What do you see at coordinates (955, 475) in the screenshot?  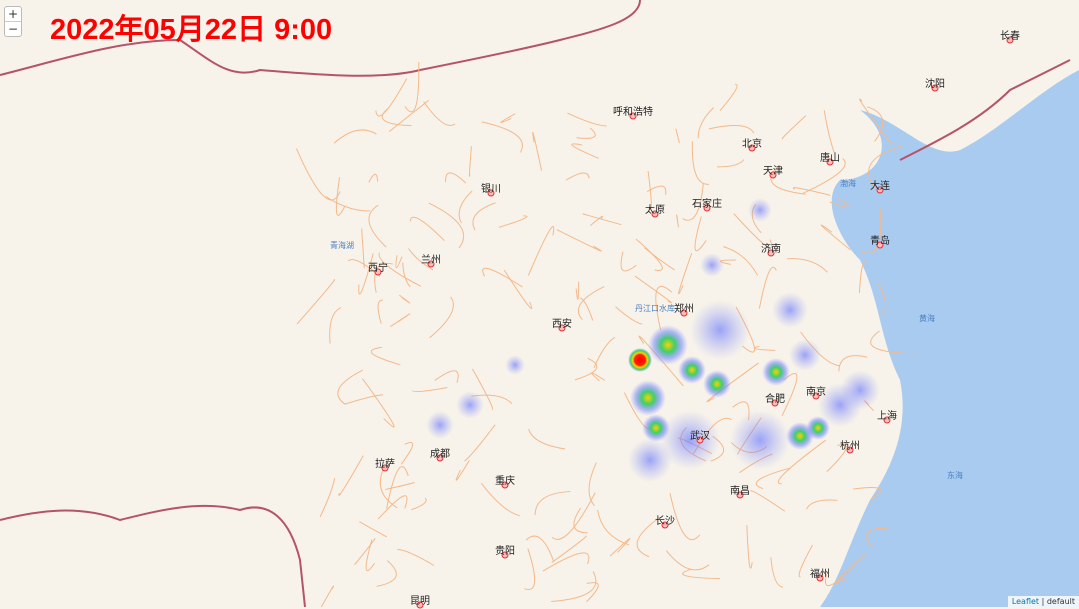 I see `water-label: 东海` at bounding box center [955, 475].